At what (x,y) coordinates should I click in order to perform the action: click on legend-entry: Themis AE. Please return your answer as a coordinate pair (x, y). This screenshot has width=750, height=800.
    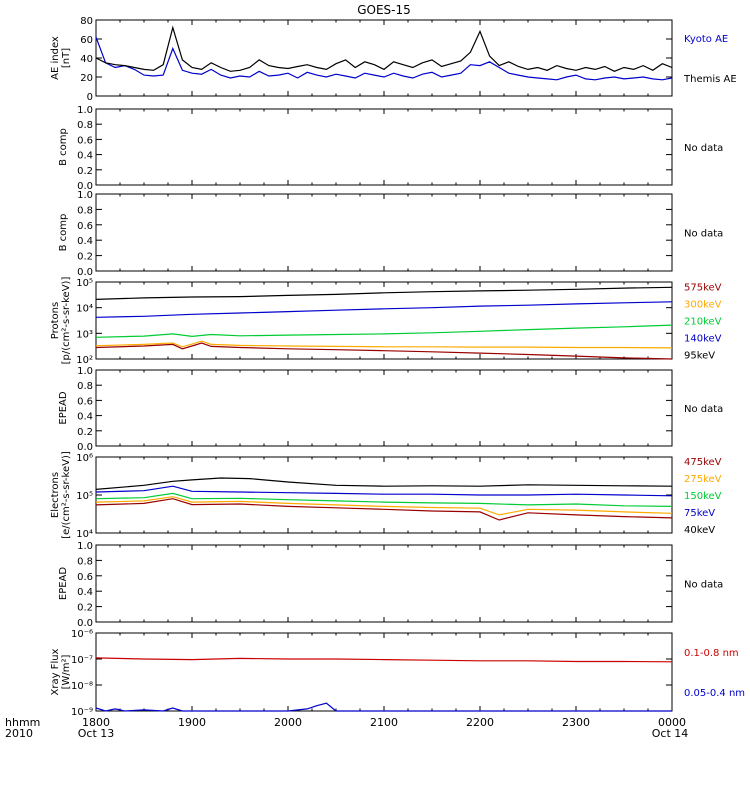
    Looking at the image, I should click on (710, 79).